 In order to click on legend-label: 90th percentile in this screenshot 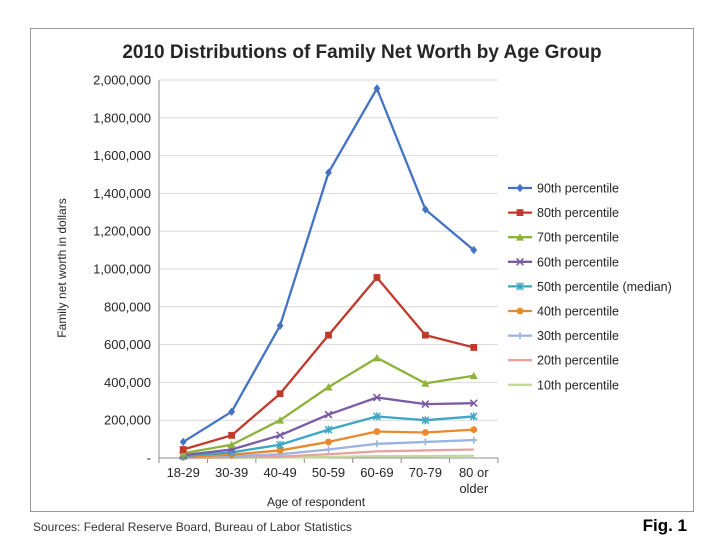, I will do `click(578, 189)`.